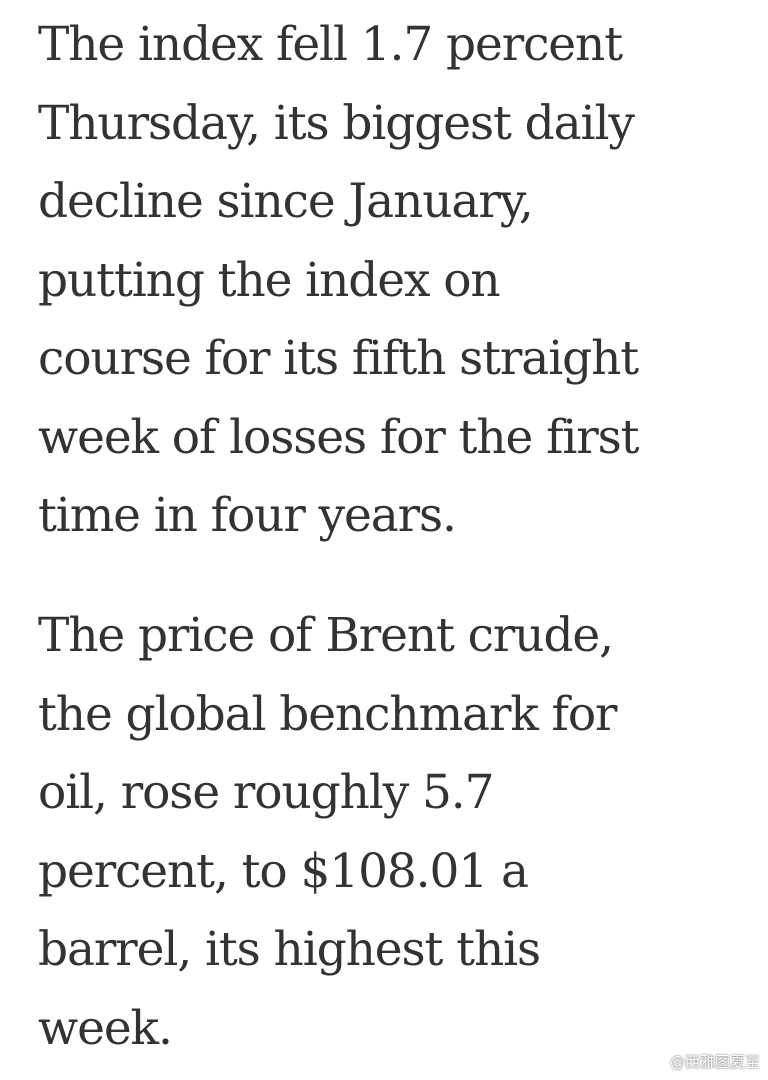 This screenshot has height=1080, width=768. What do you see at coordinates (330, 44) in the screenshot?
I see `paragraph-line: The index fell 1.7 percent` at bounding box center [330, 44].